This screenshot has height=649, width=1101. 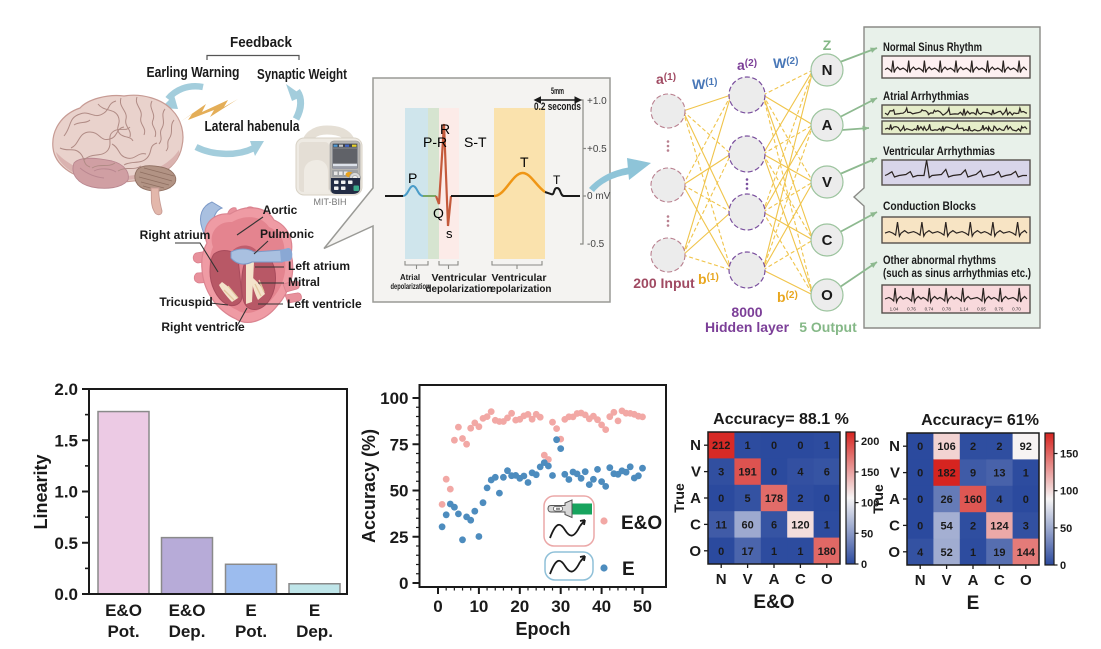 I want to click on svg-text: Atrial, so click(x=410, y=277).